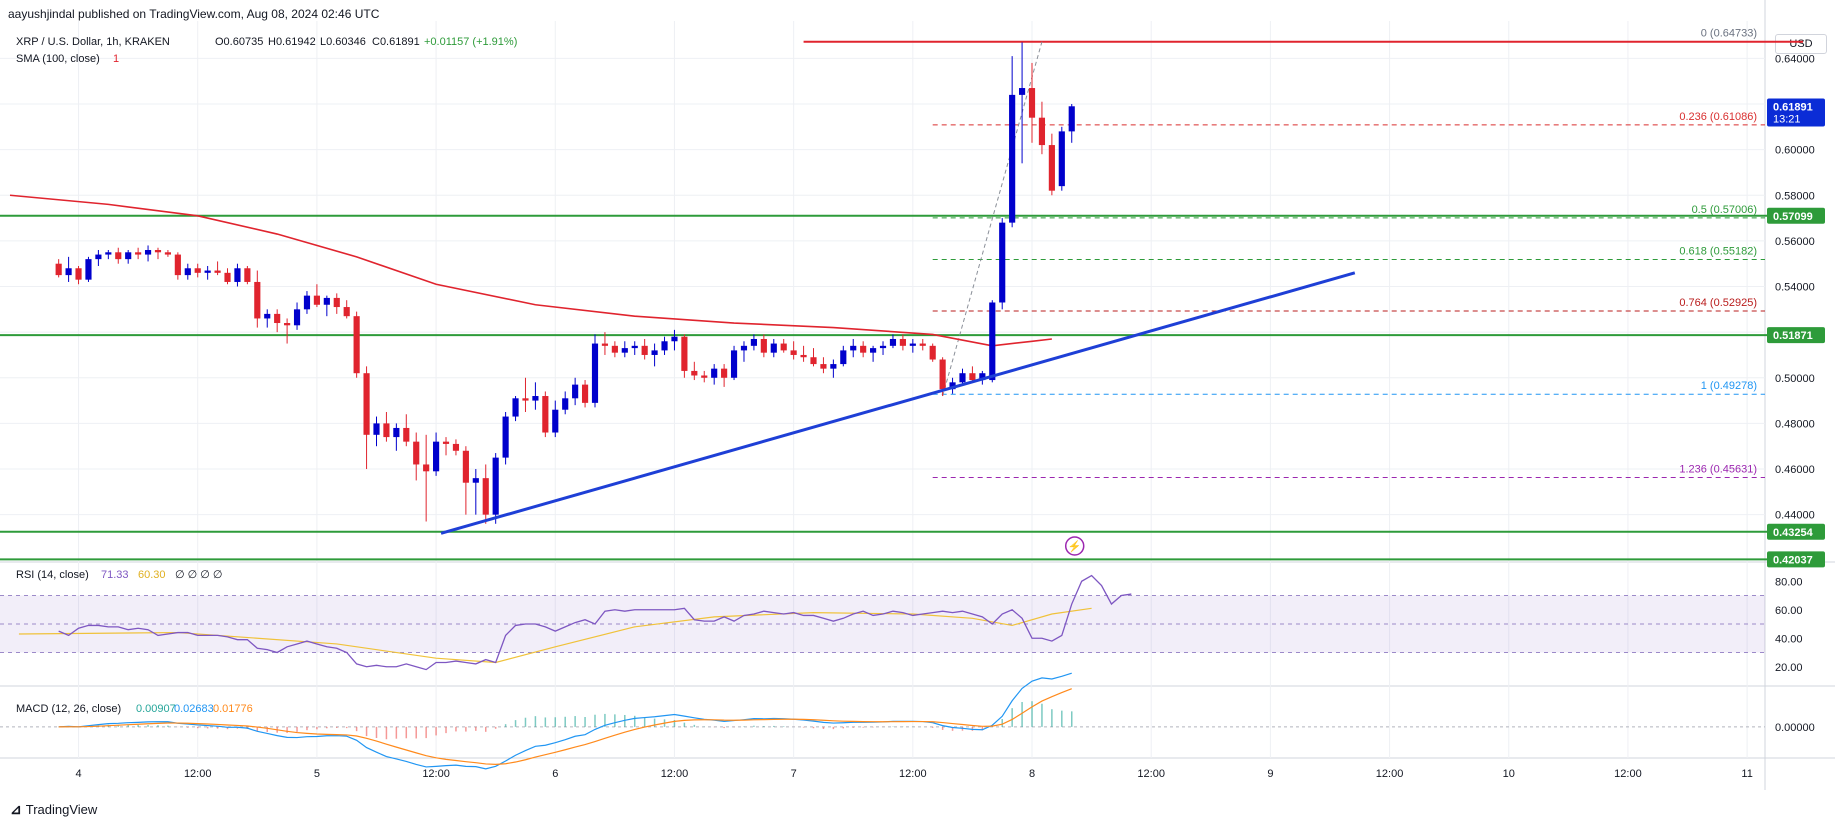 The image size is (1835, 827). Describe the element at coordinates (1270, 774) in the screenshot. I see `x-tick-label: 9` at that location.